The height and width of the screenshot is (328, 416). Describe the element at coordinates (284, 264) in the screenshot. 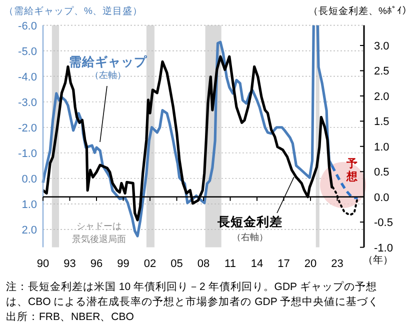

I see `x-tick-label: 17` at that location.